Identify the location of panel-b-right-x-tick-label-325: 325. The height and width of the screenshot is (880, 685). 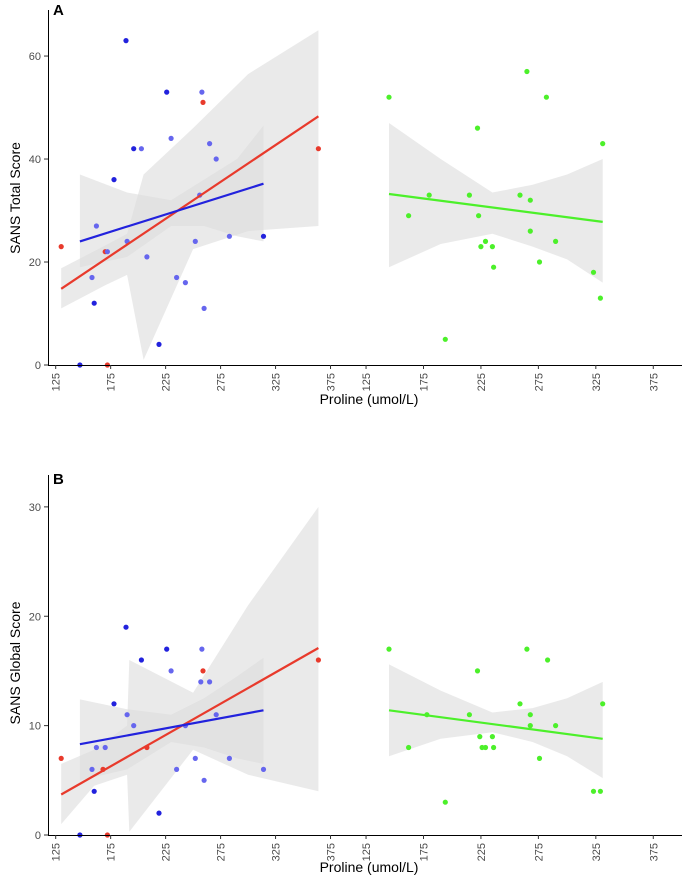
(597, 852).